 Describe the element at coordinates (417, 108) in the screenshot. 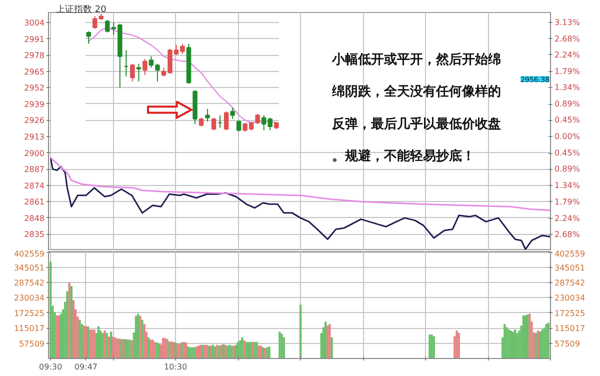

I see `text: 小幅低开或平开，然后开始绵绵阴跌，全天没有任何像样的反弹，最后几乎以最低价收盘。规避，不能轻易抄底！` at that location.